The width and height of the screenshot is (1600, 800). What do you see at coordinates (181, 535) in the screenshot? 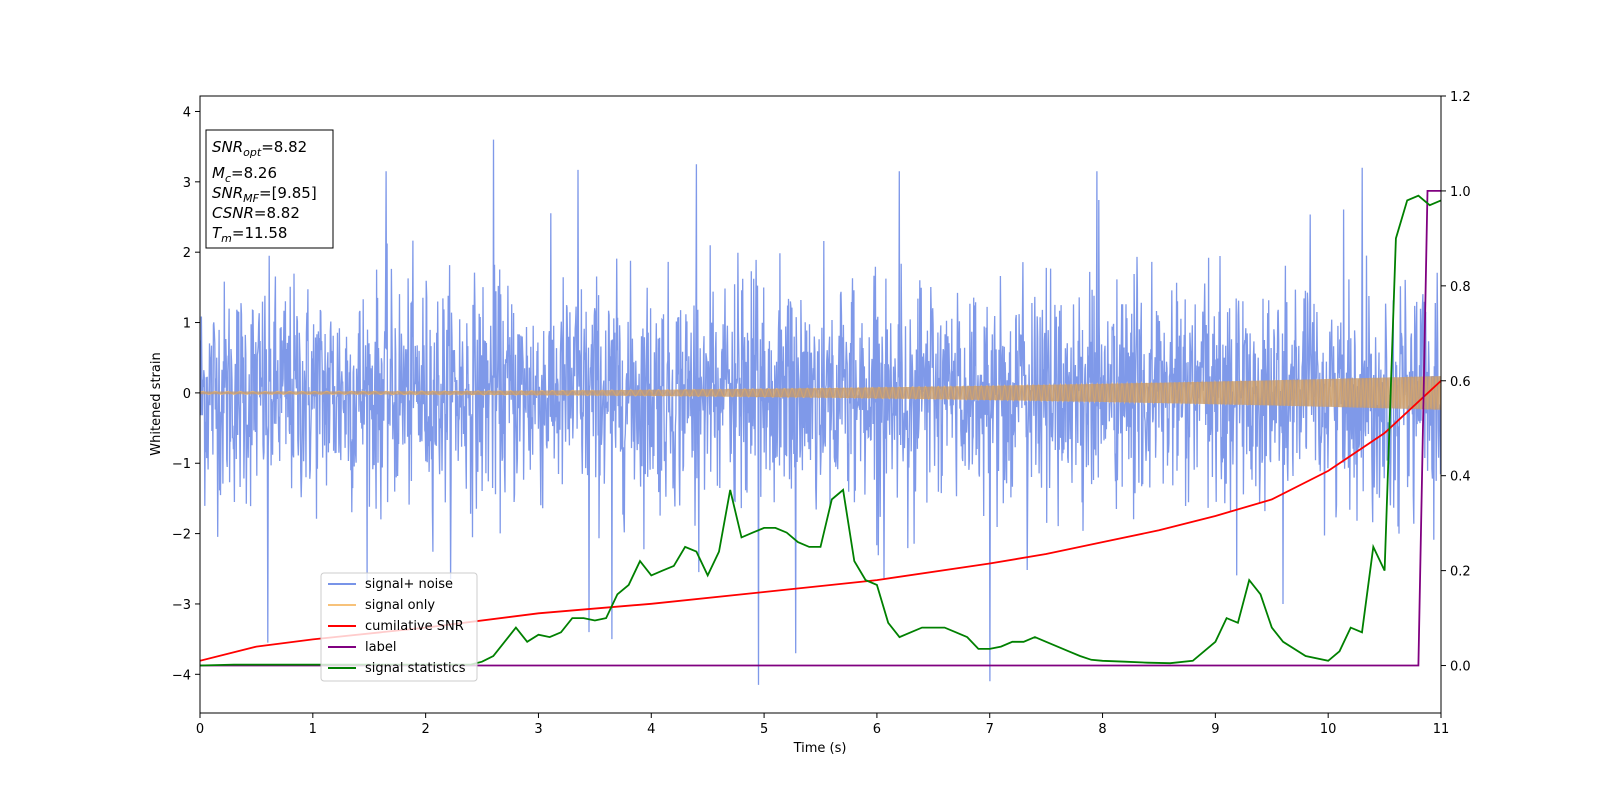
I see `y-tick-label: −2` at bounding box center [181, 535].